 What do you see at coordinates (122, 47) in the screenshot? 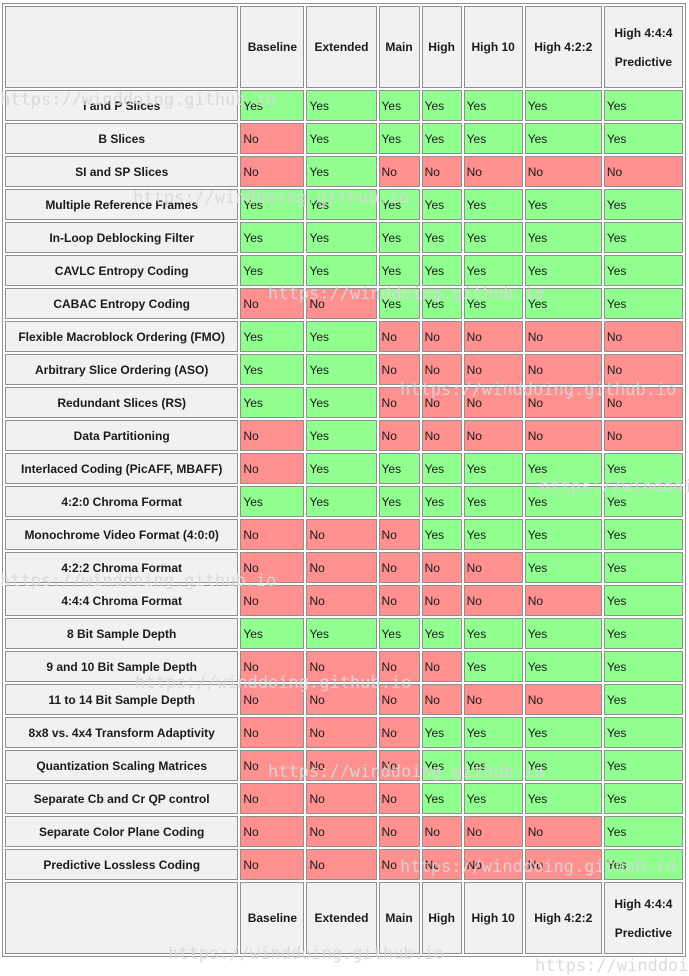
I see `corner-cell` at bounding box center [122, 47].